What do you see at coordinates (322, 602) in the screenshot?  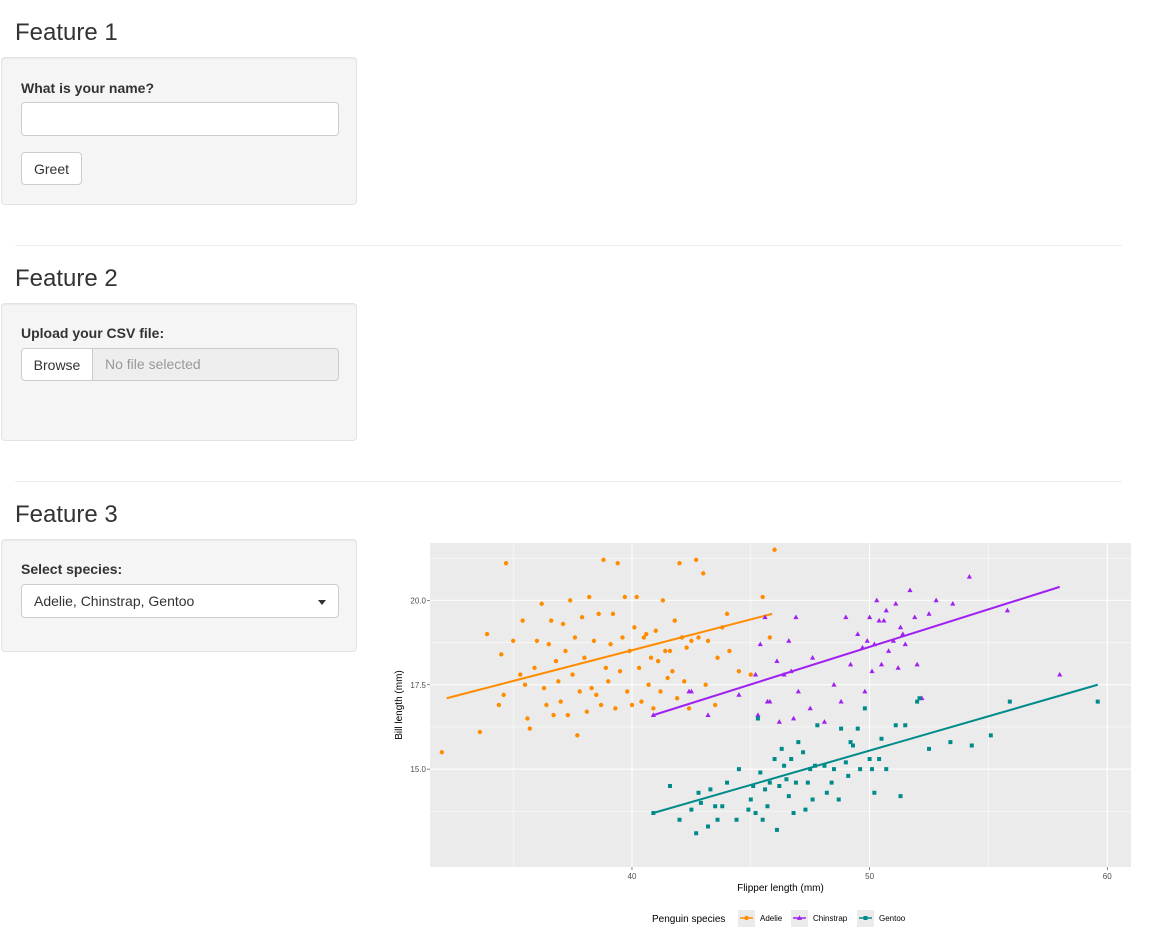 I see `caret-down-icon` at bounding box center [322, 602].